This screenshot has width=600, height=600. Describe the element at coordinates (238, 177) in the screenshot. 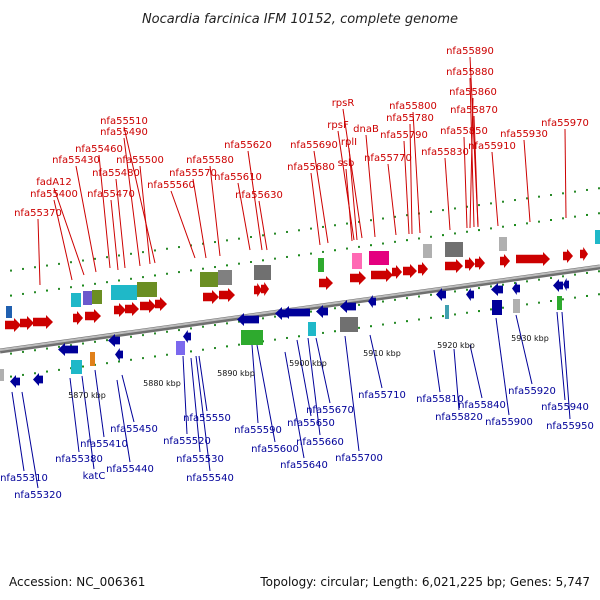

I see `forward-gene-label: nfa55610` at that location.